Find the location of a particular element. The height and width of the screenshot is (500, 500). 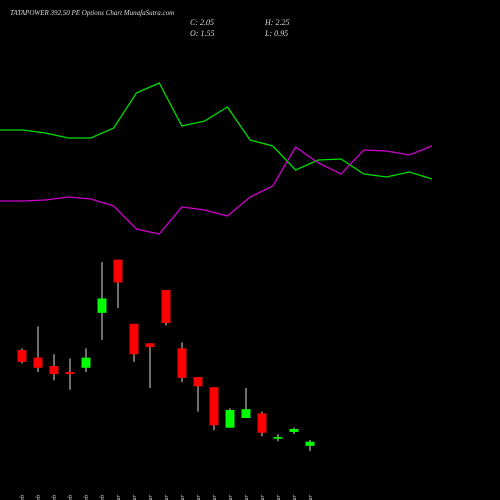

x-tick-label: 05 Mar is located at coordinates (151, 497).